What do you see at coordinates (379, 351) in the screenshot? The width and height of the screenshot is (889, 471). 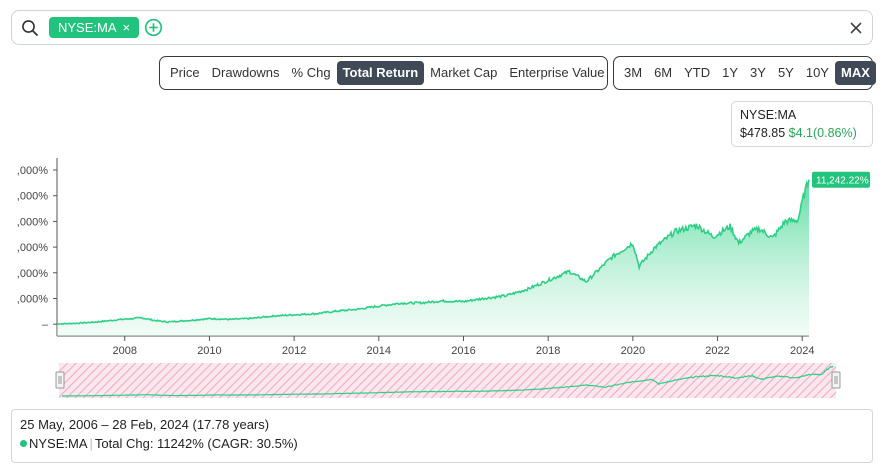 I see `x-tick-label: 2014` at bounding box center [379, 351].